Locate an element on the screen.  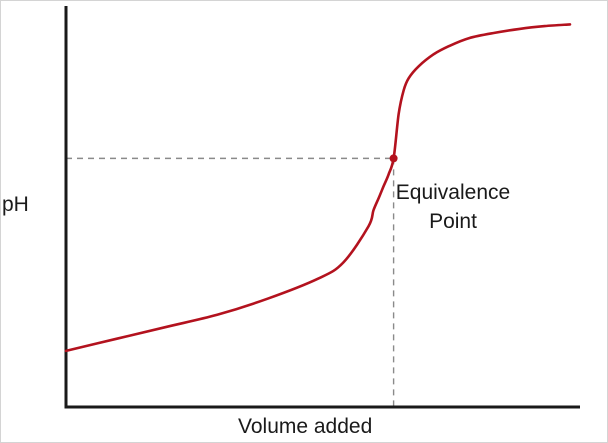
equivalence-point-marker is located at coordinates (393, 158).